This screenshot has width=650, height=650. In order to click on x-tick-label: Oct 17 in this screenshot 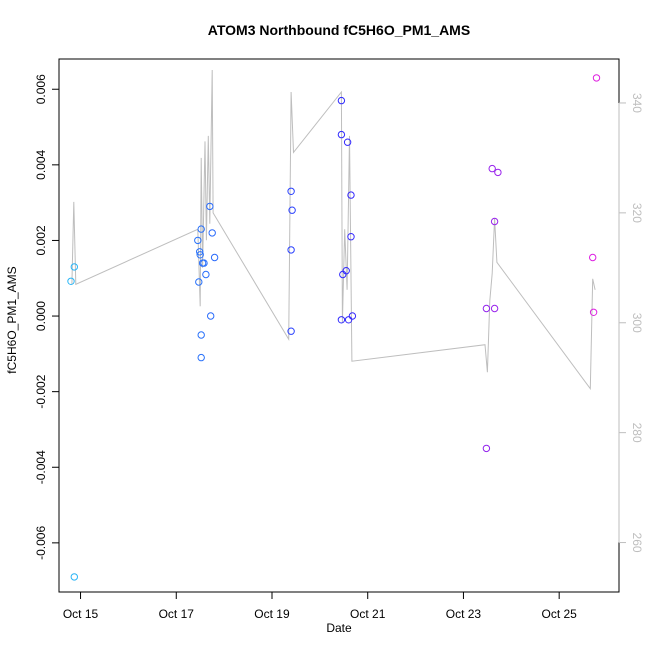, I will do `click(177, 614)`.